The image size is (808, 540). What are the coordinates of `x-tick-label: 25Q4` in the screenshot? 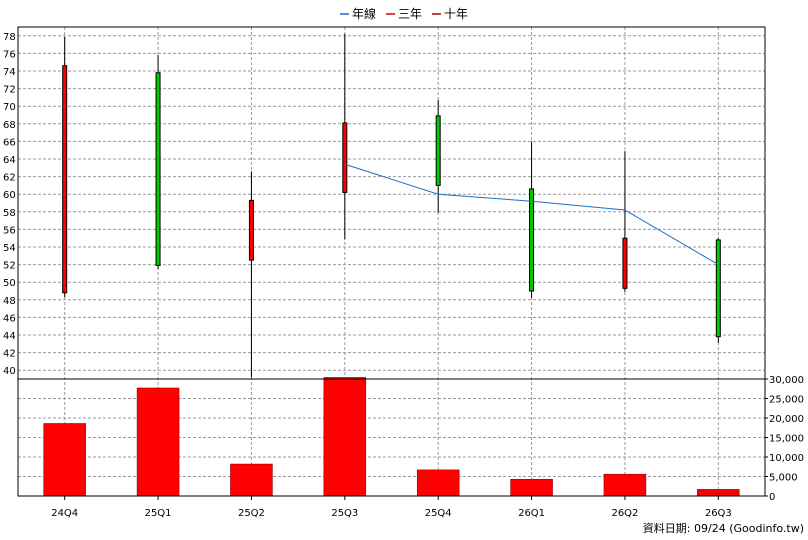 It's located at (438, 513).